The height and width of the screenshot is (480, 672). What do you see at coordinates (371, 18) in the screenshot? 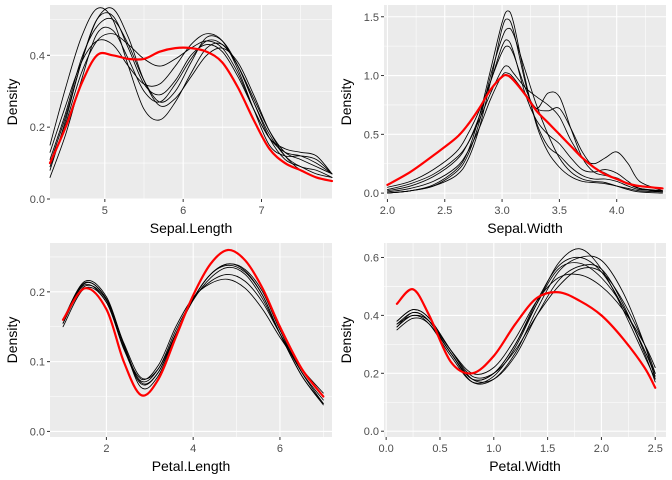
I see `y-tick-label: 1.5` at bounding box center [371, 18].